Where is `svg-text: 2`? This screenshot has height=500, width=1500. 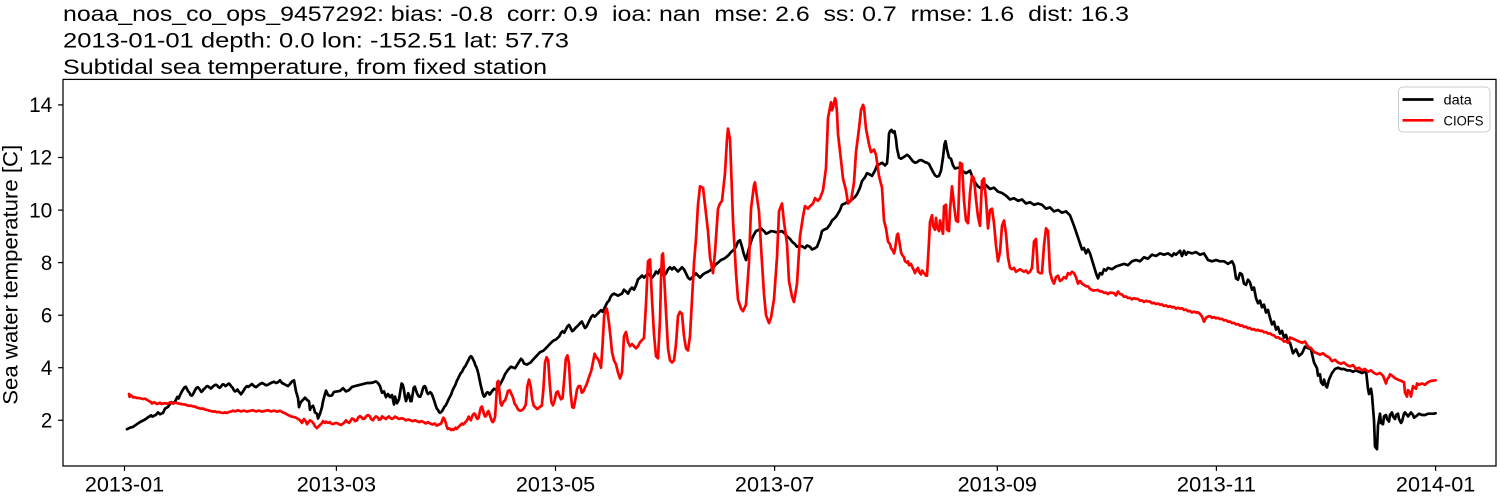 svg-text: 2 is located at coordinates (46, 421).